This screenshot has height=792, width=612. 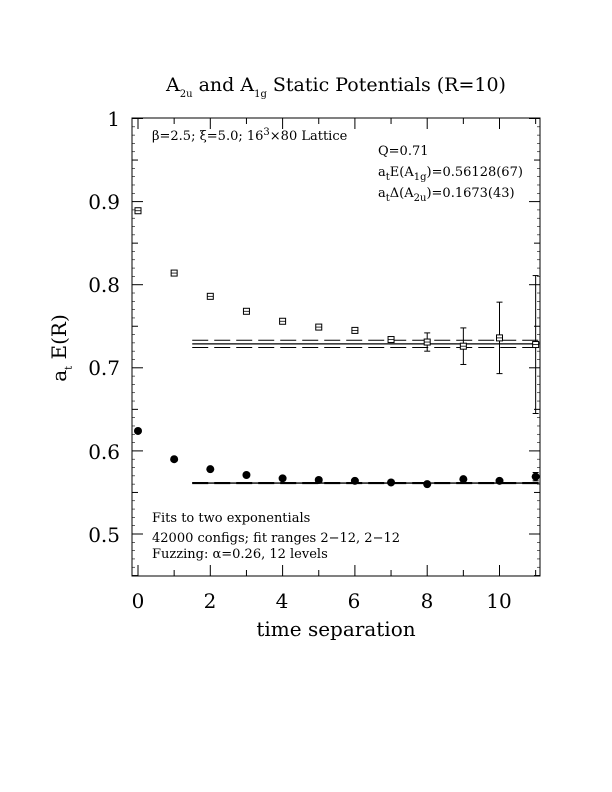 I want to click on gap-annotation: atΔ(A2u)=0.1673(43), so click(x=446, y=195).